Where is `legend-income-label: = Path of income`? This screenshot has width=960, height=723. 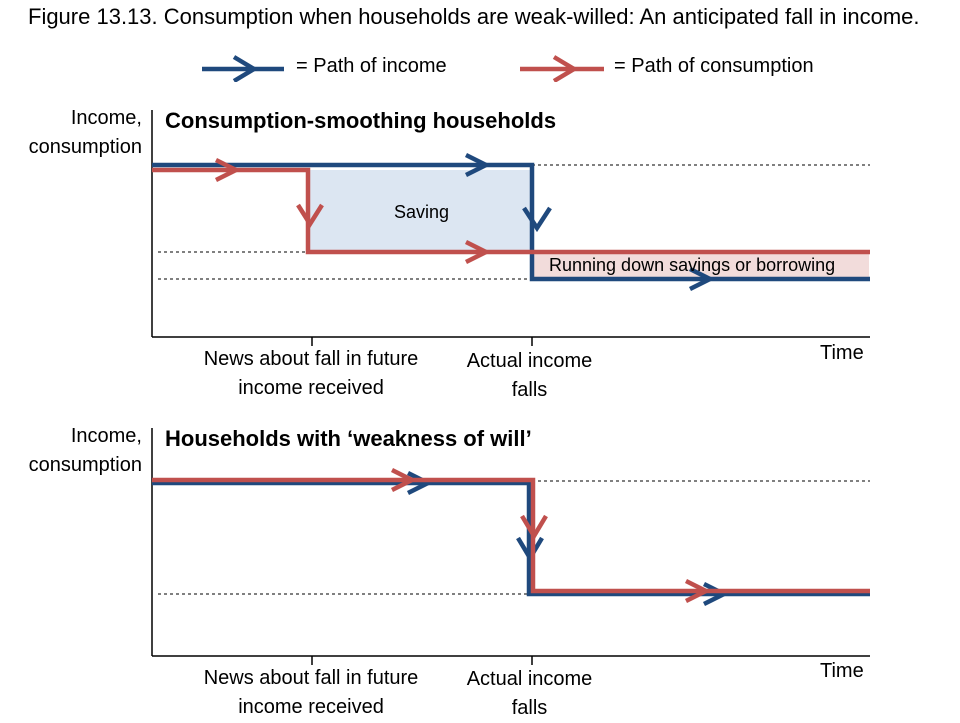
legend-income-label: = Path of income is located at coordinates (371, 66).